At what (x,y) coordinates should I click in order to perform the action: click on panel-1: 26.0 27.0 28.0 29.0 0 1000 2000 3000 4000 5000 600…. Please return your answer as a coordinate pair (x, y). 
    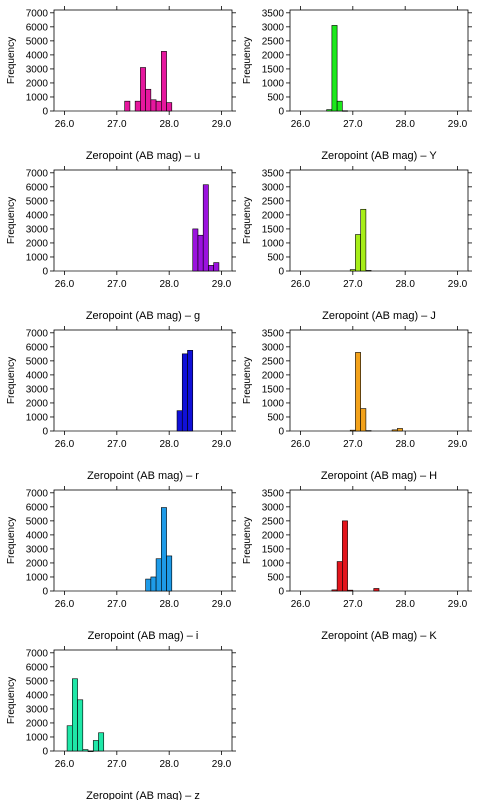
    Looking at the image, I should click on (121, 84).